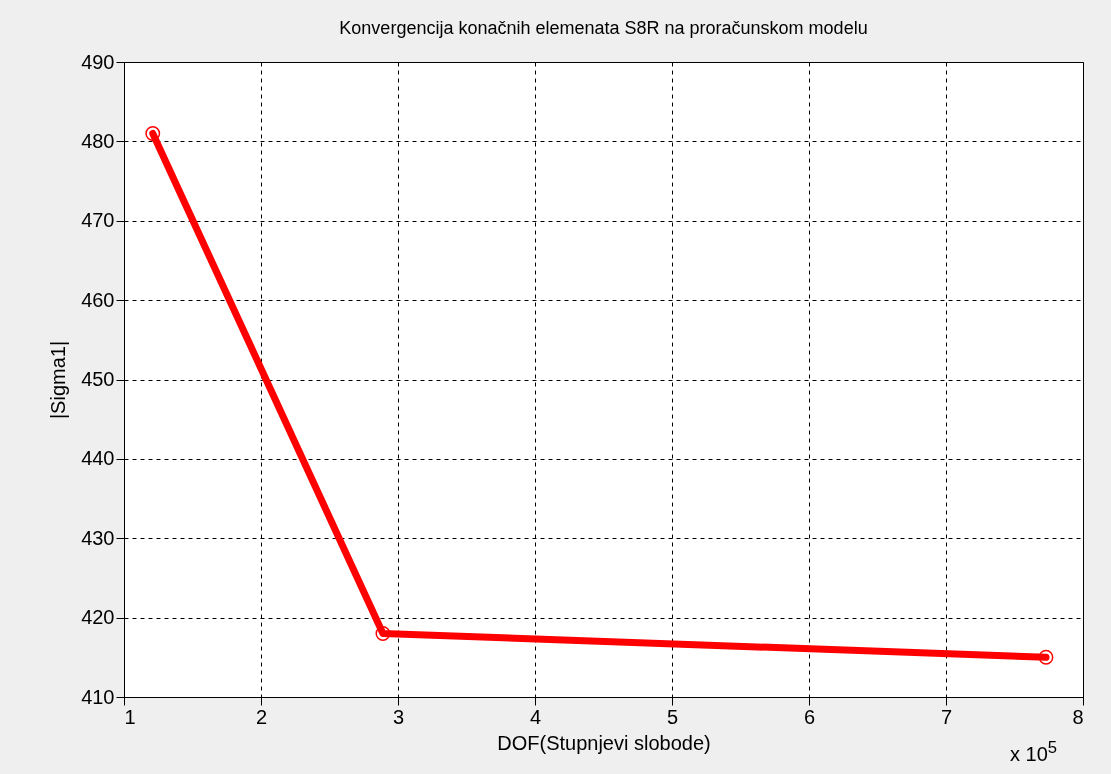 This screenshot has height=774, width=1111. What do you see at coordinates (98, 617) in the screenshot?
I see `y-tick-label: 420` at bounding box center [98, 617].